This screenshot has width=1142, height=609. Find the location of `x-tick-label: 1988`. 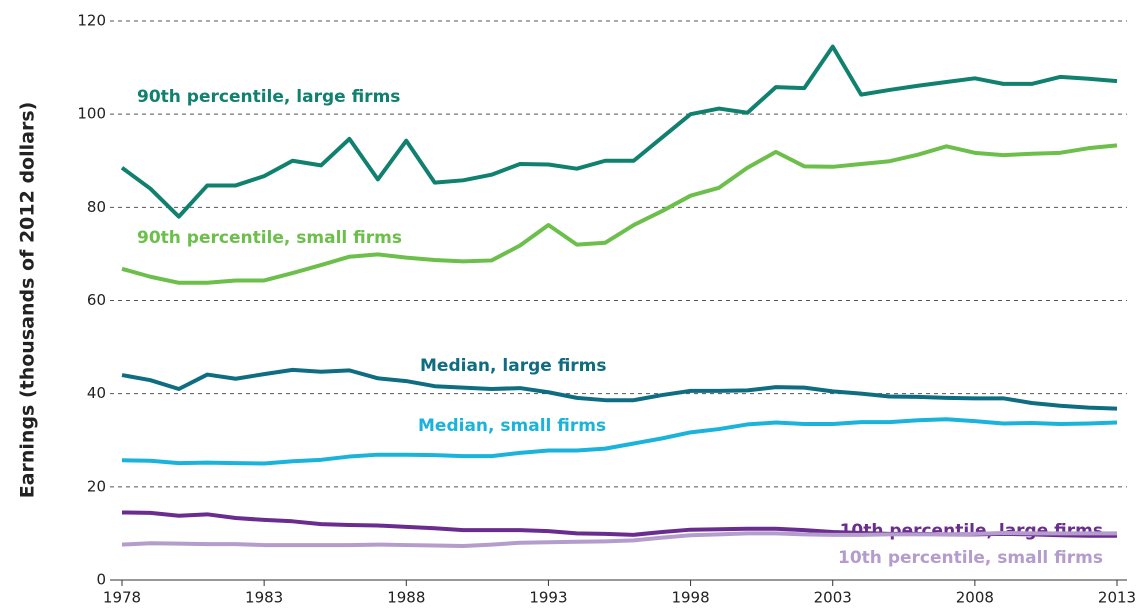

x-tick-label: 1988 is located at coordinates (406, 598).